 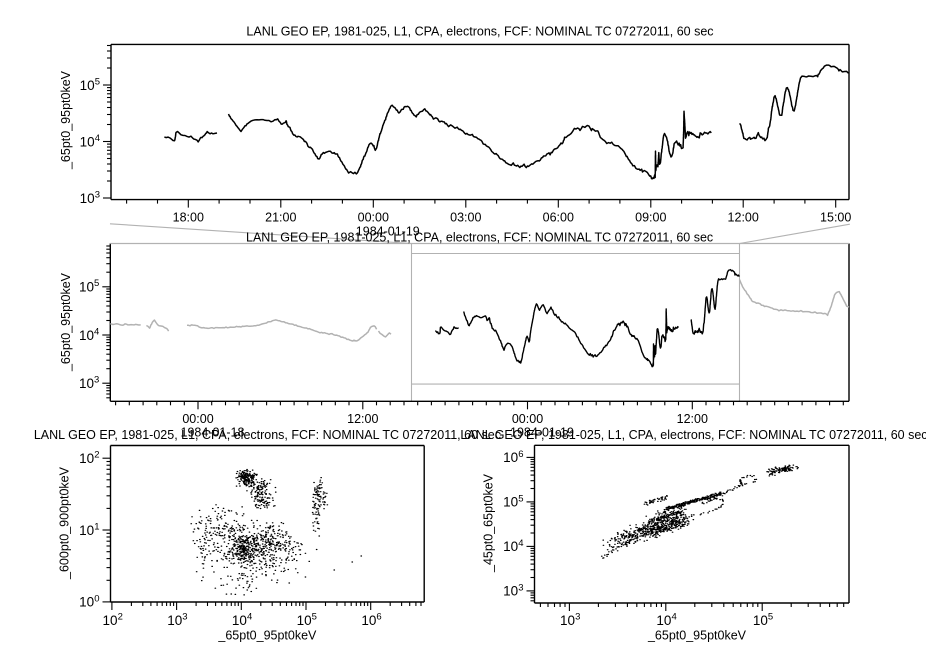 What do you see at coordinates (465, 217) in the screenshot?
I see `svg-text: 03:00` at bounding box center [465, 217].